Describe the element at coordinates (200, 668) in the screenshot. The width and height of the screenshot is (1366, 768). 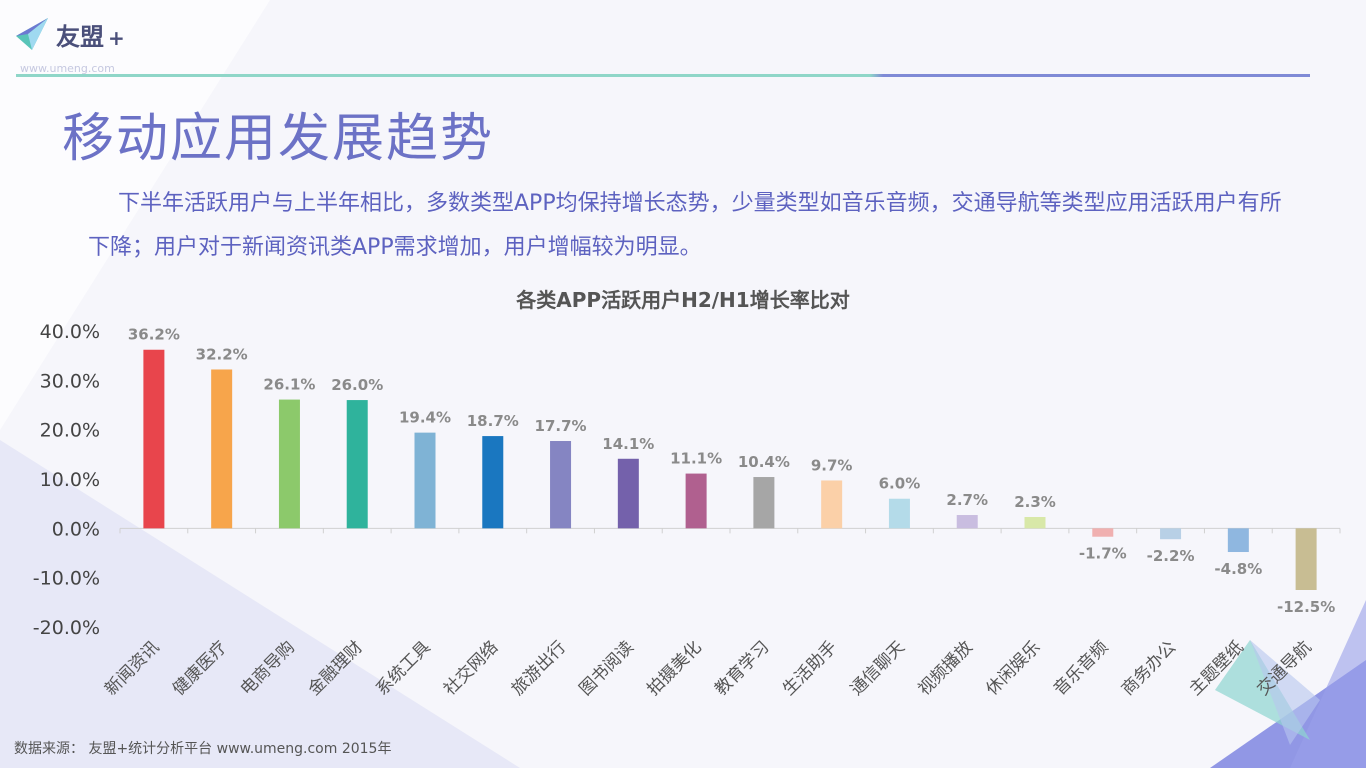
I see `category-label: 健康医疗` at that location.